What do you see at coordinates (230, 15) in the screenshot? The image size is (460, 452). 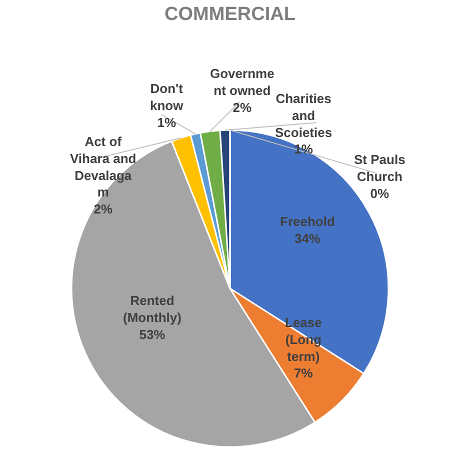 I see `chart-title: COMMERCIAL` at bounding box center [230, 15].